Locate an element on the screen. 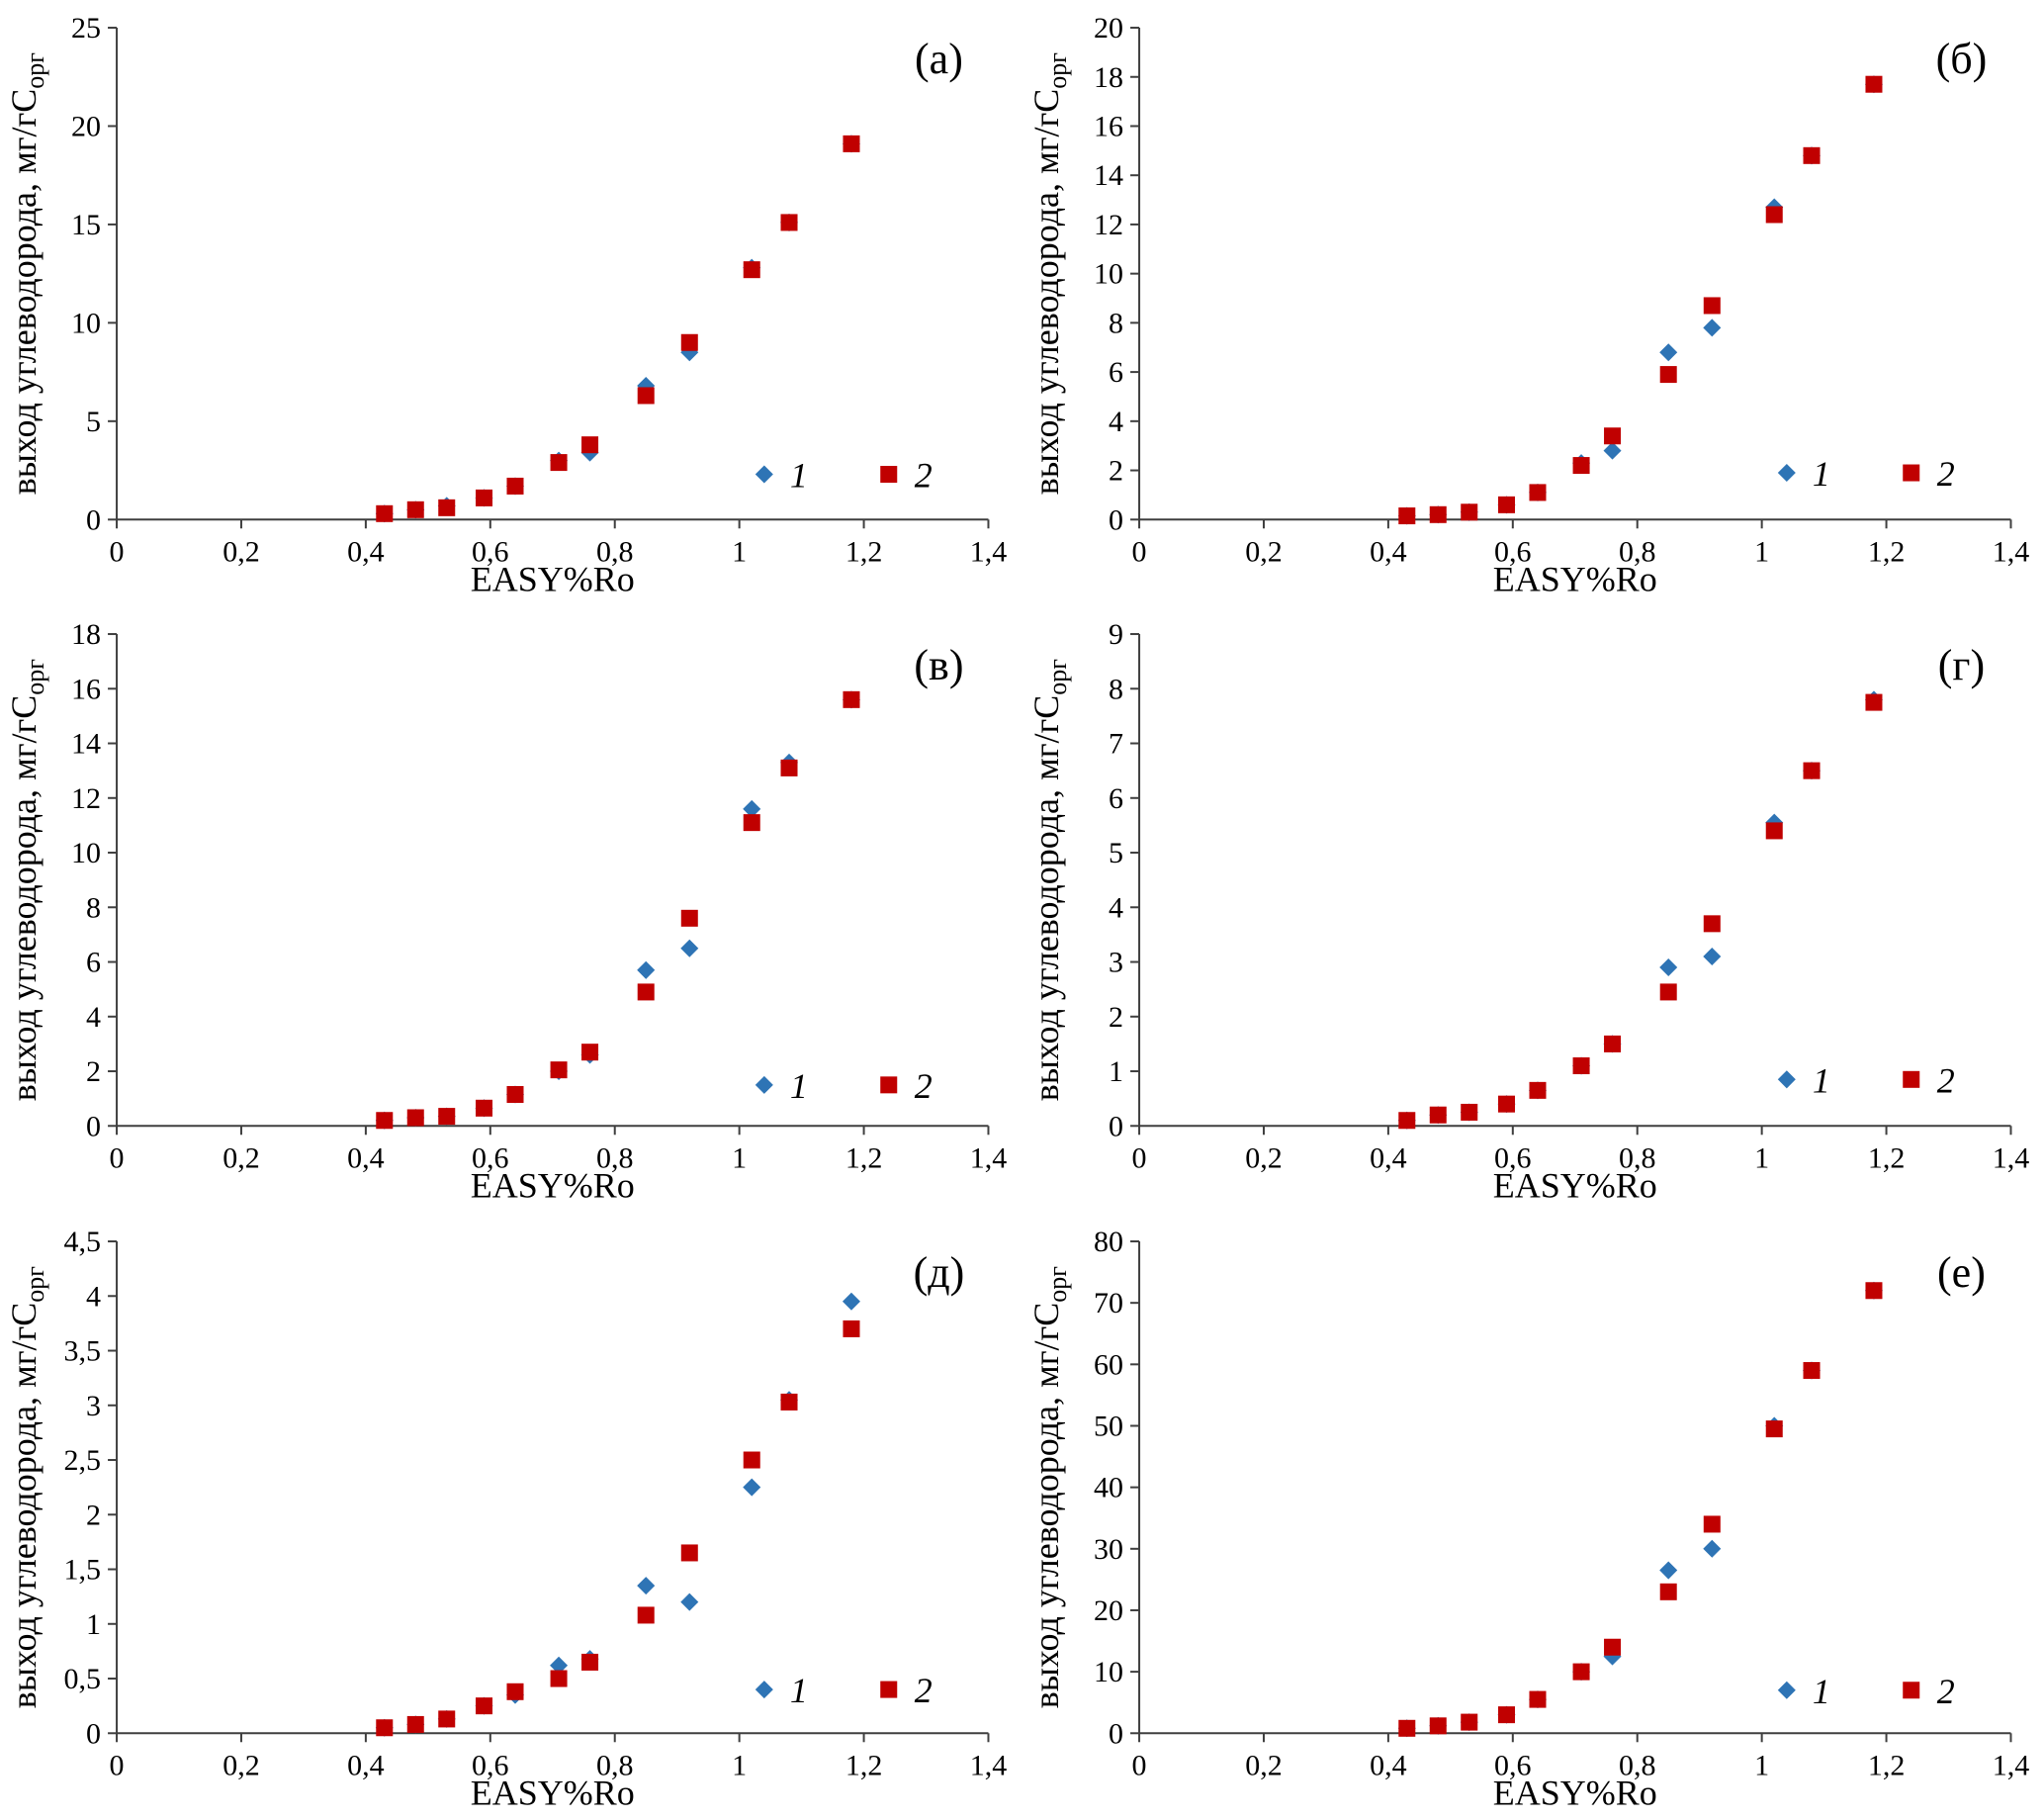  y-tick-label: 8 is located at coordinates (1116, 323).